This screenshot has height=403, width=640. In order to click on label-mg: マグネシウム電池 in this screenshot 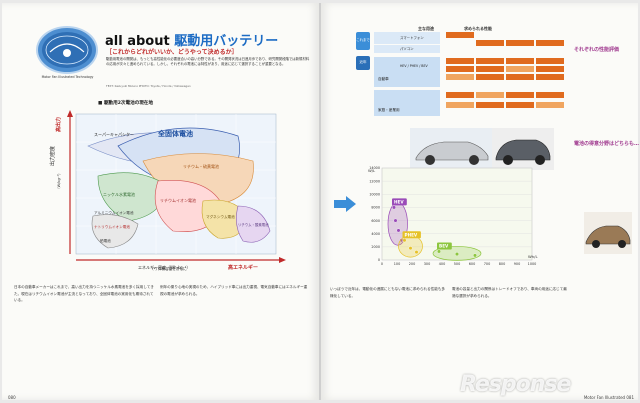, I will do `click(220, 216)`.